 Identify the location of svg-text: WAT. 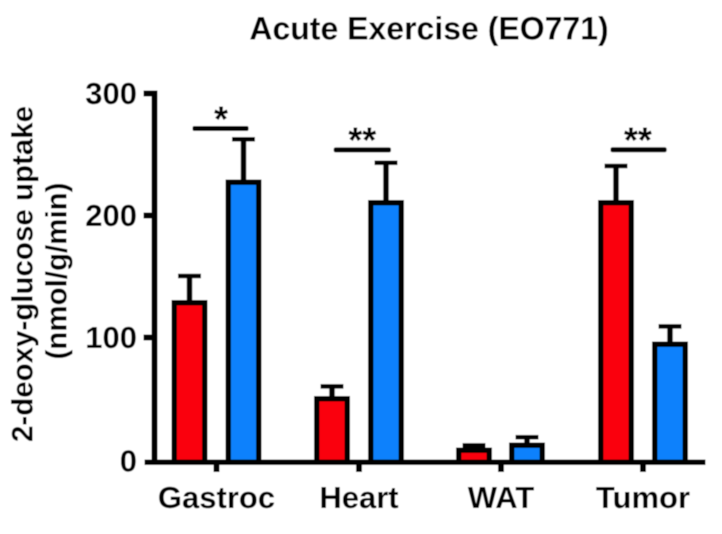
(501, 497).